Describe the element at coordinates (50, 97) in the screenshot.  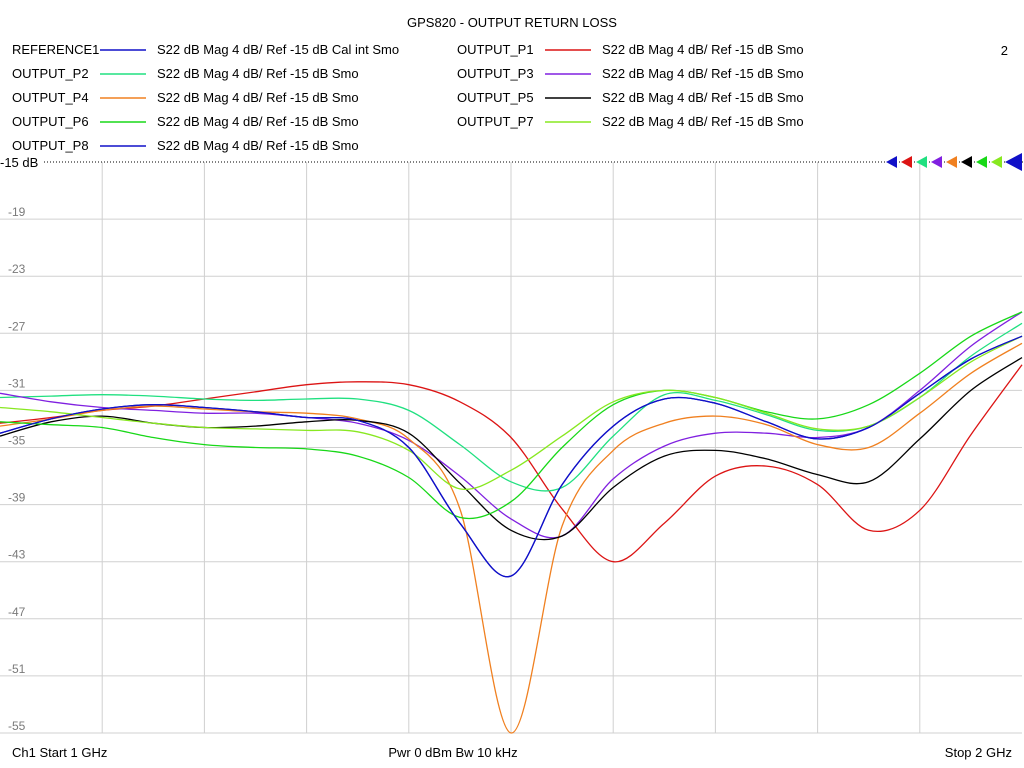
I see `legend-series-name: OUTPUT_P4` at that location.